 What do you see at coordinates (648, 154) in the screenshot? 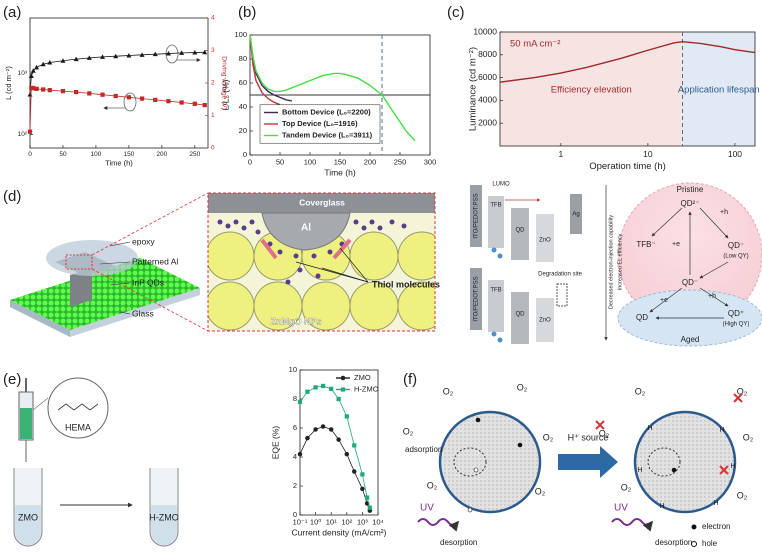
I see `x-tick-label: 10` at bounding box center [648, 154].